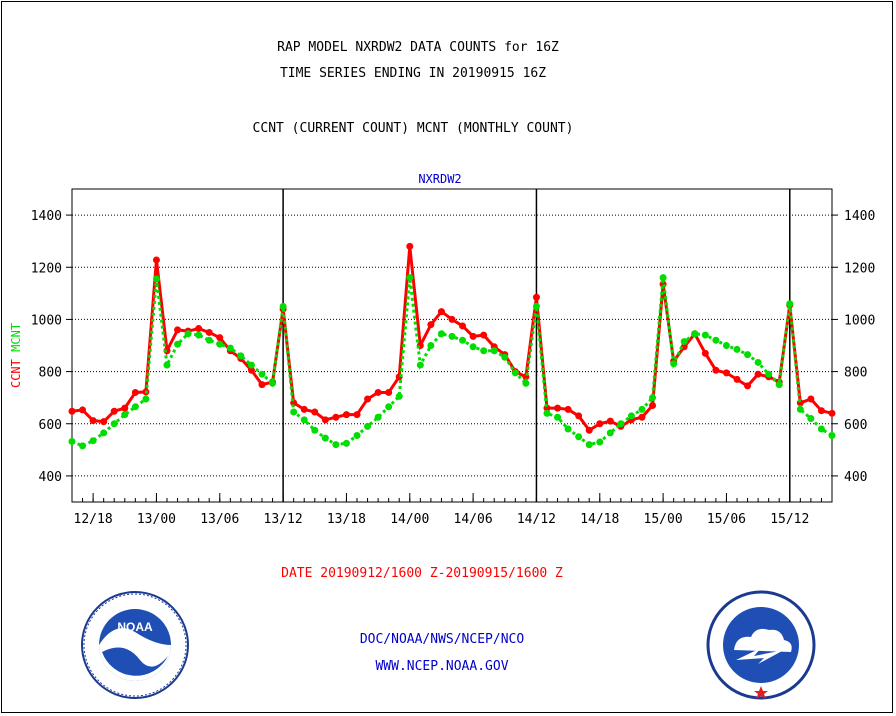 The width and height of the screenshot is (896, 716). What do you see at coordinates (859, 320) in the screenshot?
I see `y-tick-label-right: 1000` at bounding box center [859, 320].